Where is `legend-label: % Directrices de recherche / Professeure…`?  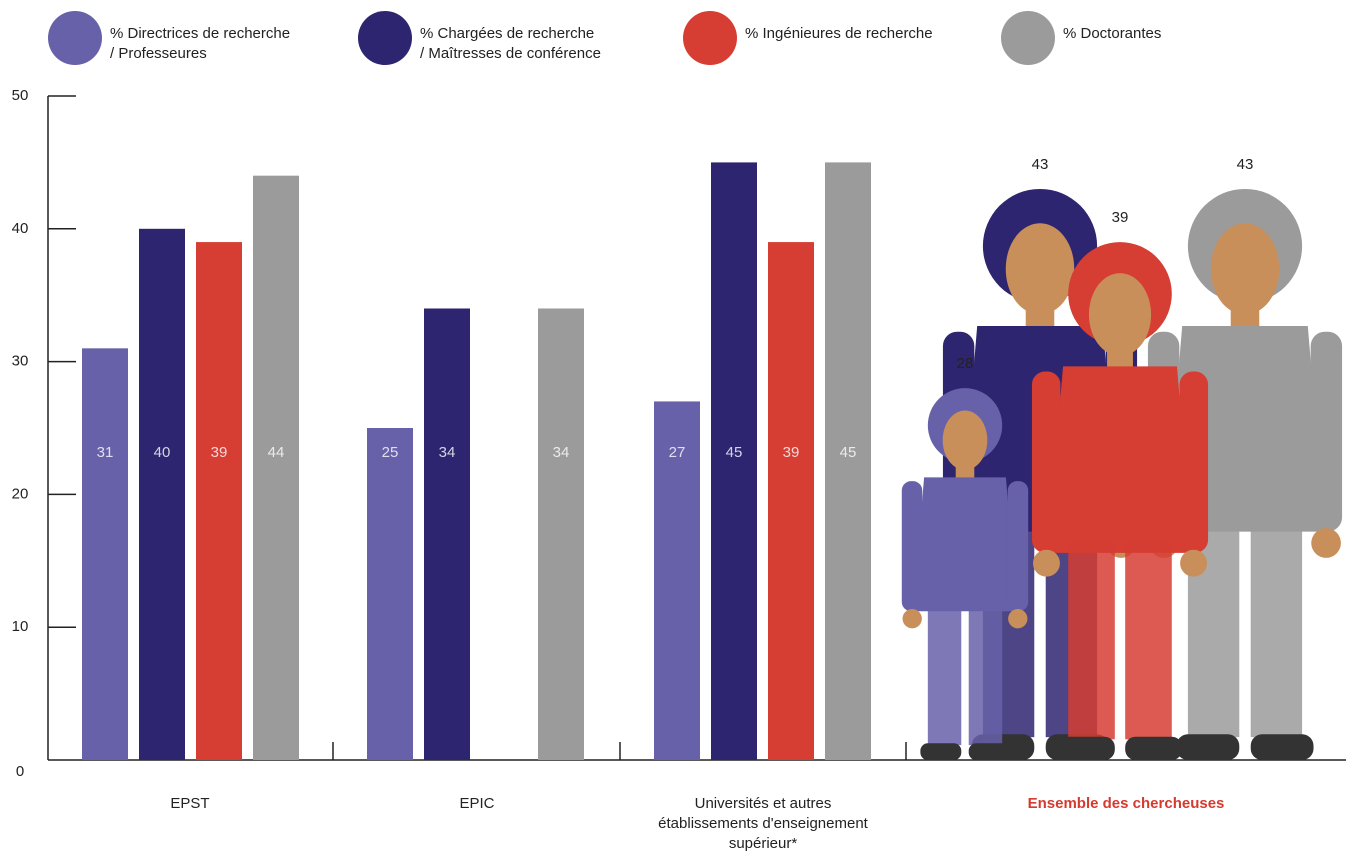
legend-label: % Directrices de recherche / Professeure… is located at coordinates (200, 43).